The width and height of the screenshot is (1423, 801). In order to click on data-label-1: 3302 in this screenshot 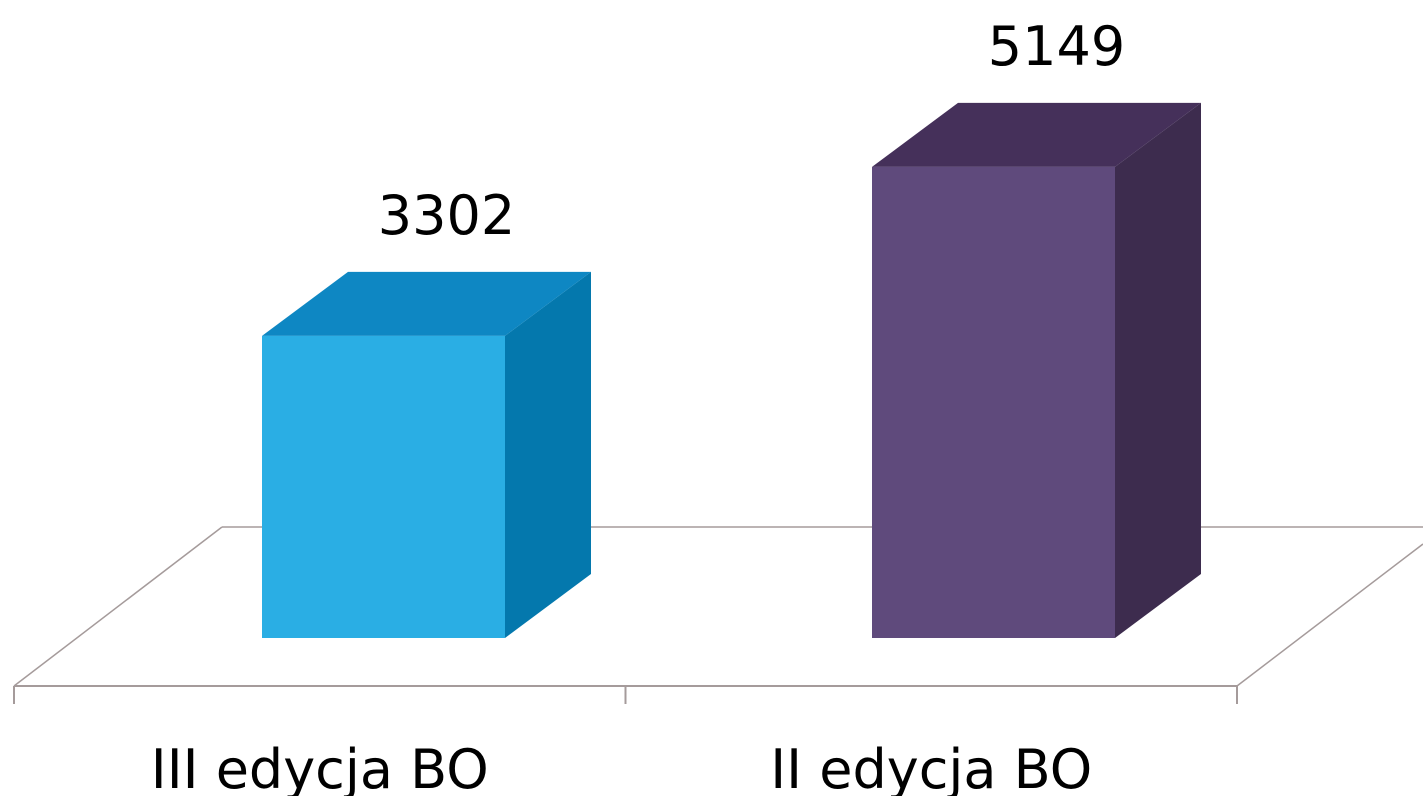, I will do `click(446, 215)`.